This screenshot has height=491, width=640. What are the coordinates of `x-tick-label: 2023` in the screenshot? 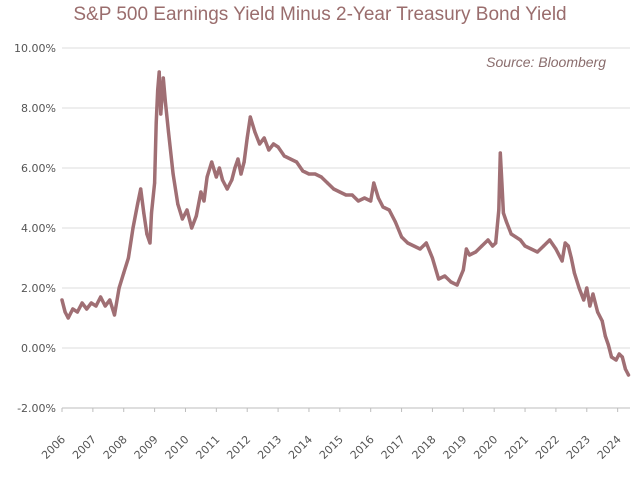 It's located at (578, 447).